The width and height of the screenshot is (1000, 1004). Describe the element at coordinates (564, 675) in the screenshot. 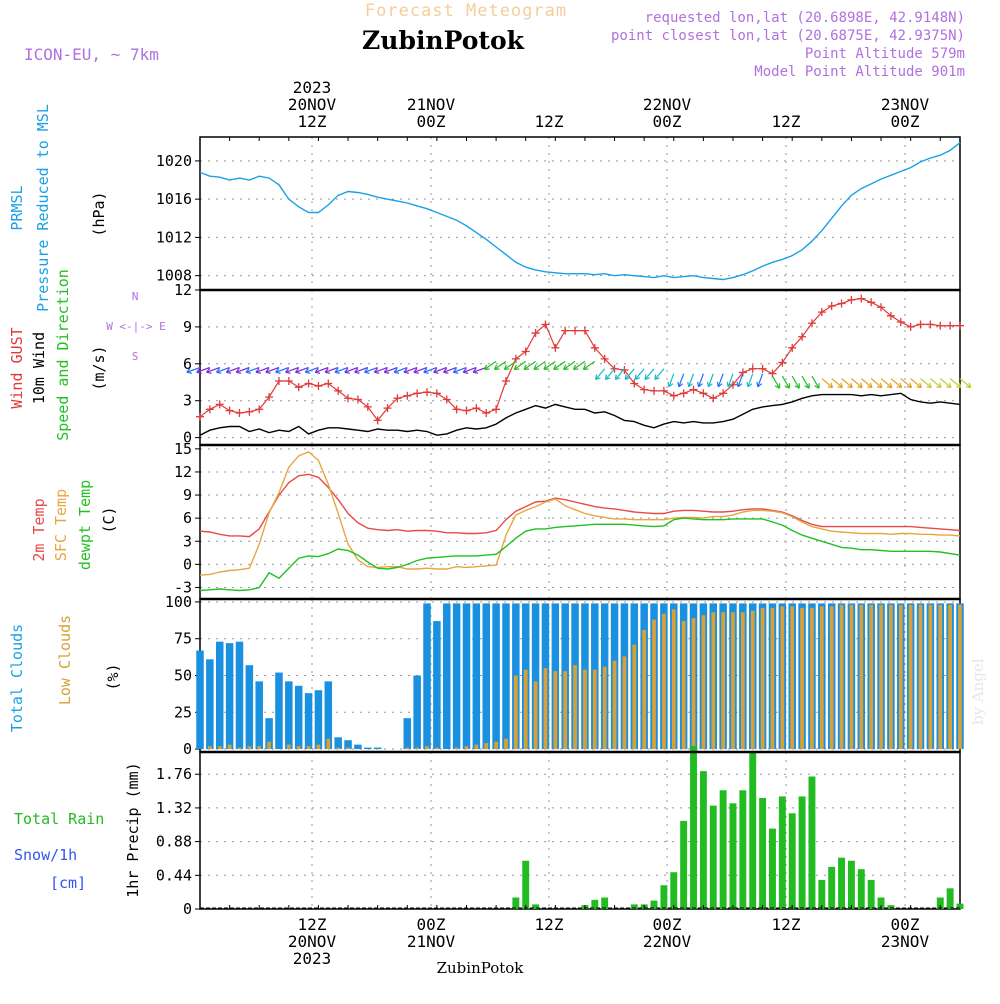

I see `panel-clouds: 0 25 50 75 100` at that location.